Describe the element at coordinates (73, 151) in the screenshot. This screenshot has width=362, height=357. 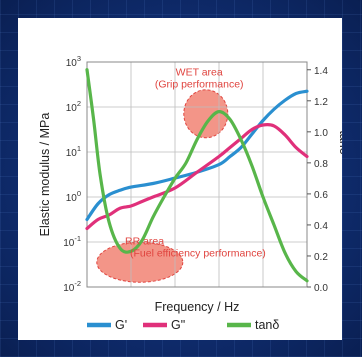
I see `y-left-tick-2: 10¹` at that location.